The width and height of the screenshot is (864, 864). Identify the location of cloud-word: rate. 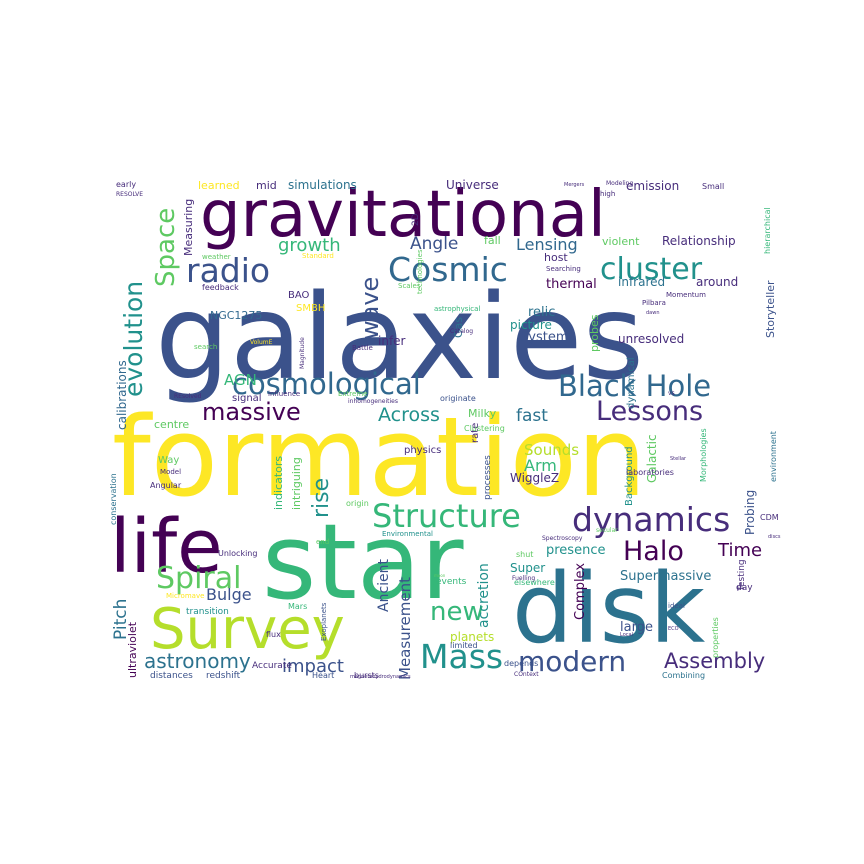
(475, 433).